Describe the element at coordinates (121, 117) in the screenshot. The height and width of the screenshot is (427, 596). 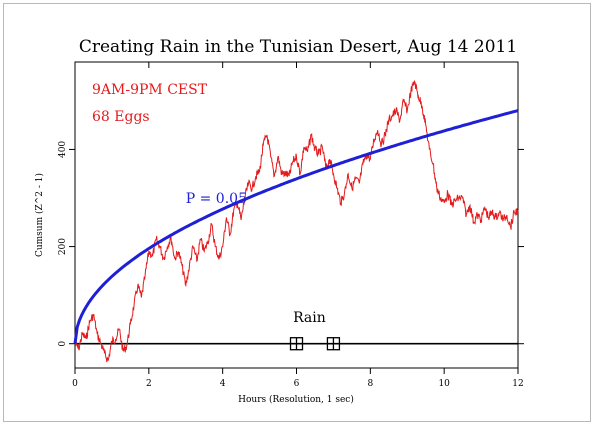
I see `annotation-eggs: 68 Eggs` at that location.